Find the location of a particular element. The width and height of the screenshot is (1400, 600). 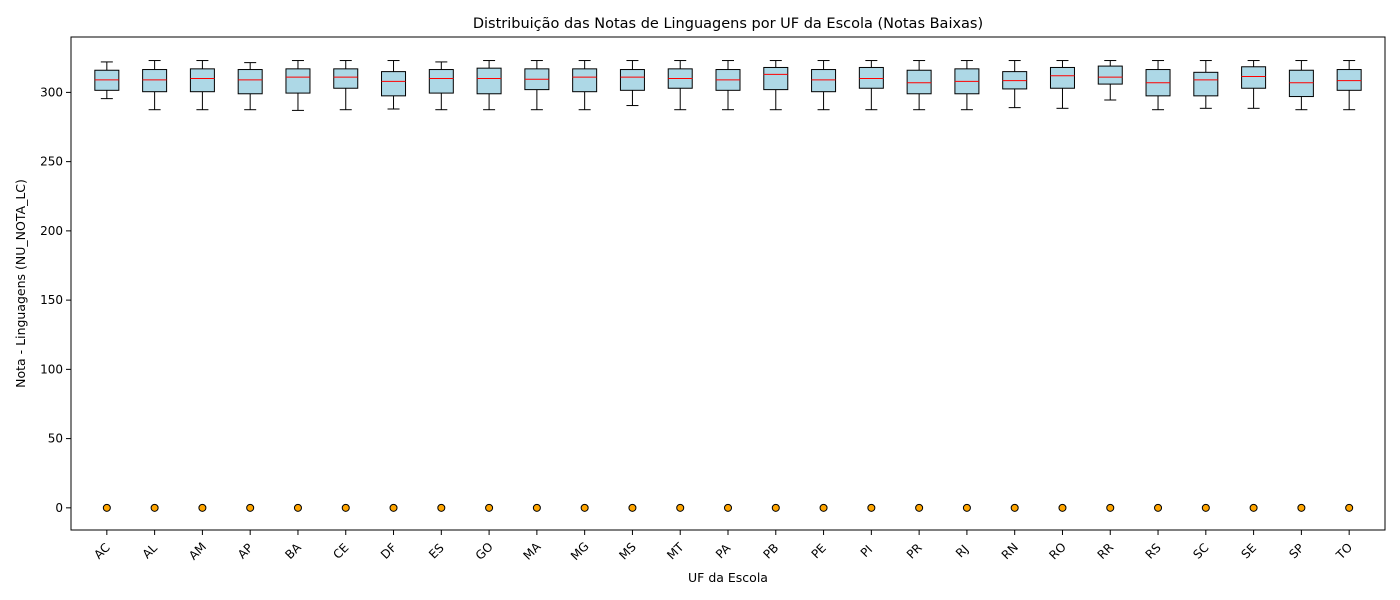

outlier-ac is located at coordinates (106, 507).